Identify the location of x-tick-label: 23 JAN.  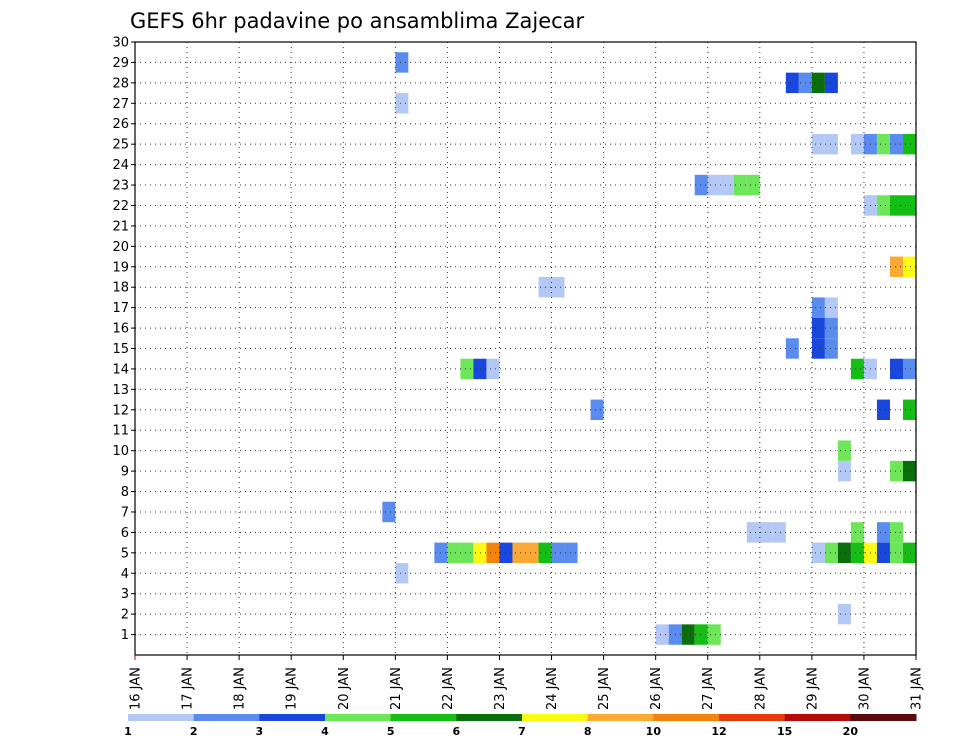
(500, 688).